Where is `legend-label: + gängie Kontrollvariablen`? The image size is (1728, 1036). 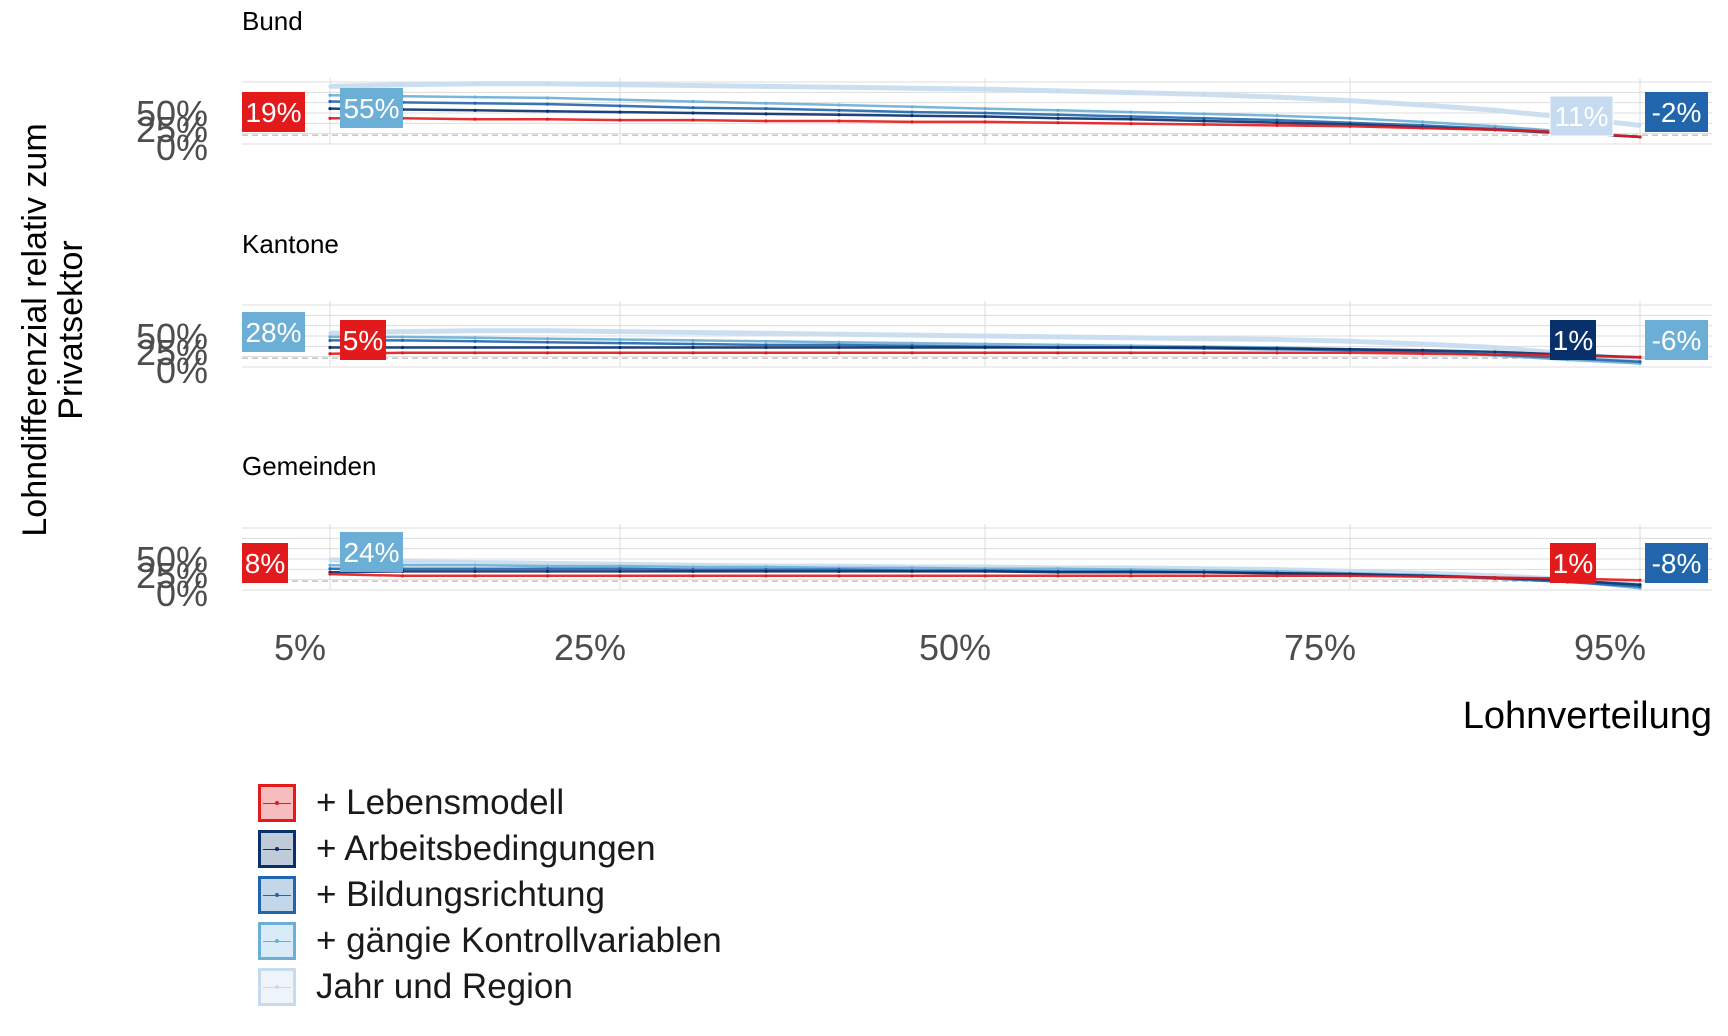
legend-label: + gängie Kontrollvariablen is located at coordinates (519, 940).